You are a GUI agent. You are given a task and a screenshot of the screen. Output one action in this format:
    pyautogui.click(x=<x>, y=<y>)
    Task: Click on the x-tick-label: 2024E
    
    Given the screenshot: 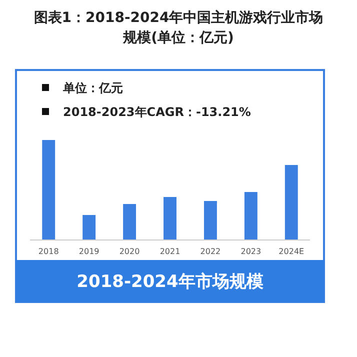 What is the action you would take?
    pyautogui.click(x=291, y=251)
    